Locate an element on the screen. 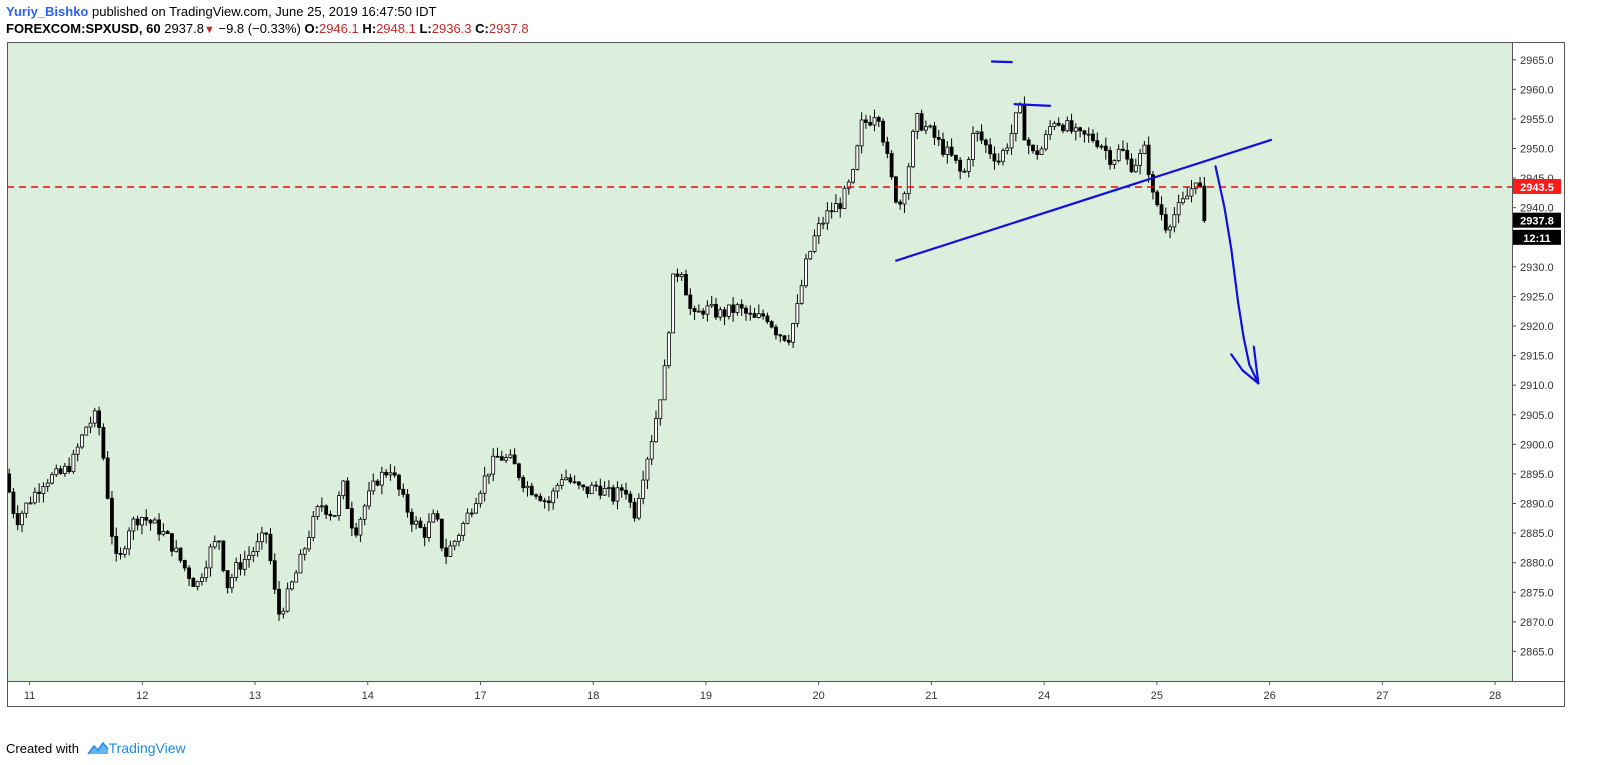  trendline is located at coordinates (1084, 200).